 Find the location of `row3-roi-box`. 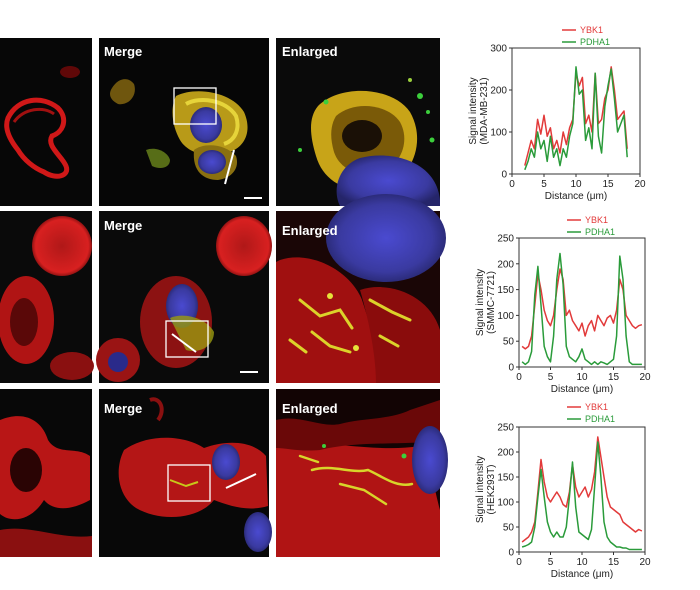

row3-roi-box is located at coordinates (189, 483).